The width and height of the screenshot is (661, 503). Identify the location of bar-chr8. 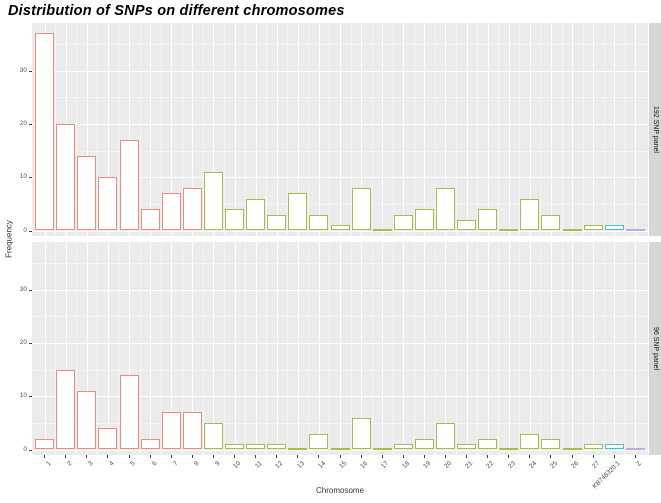
(192, 431).